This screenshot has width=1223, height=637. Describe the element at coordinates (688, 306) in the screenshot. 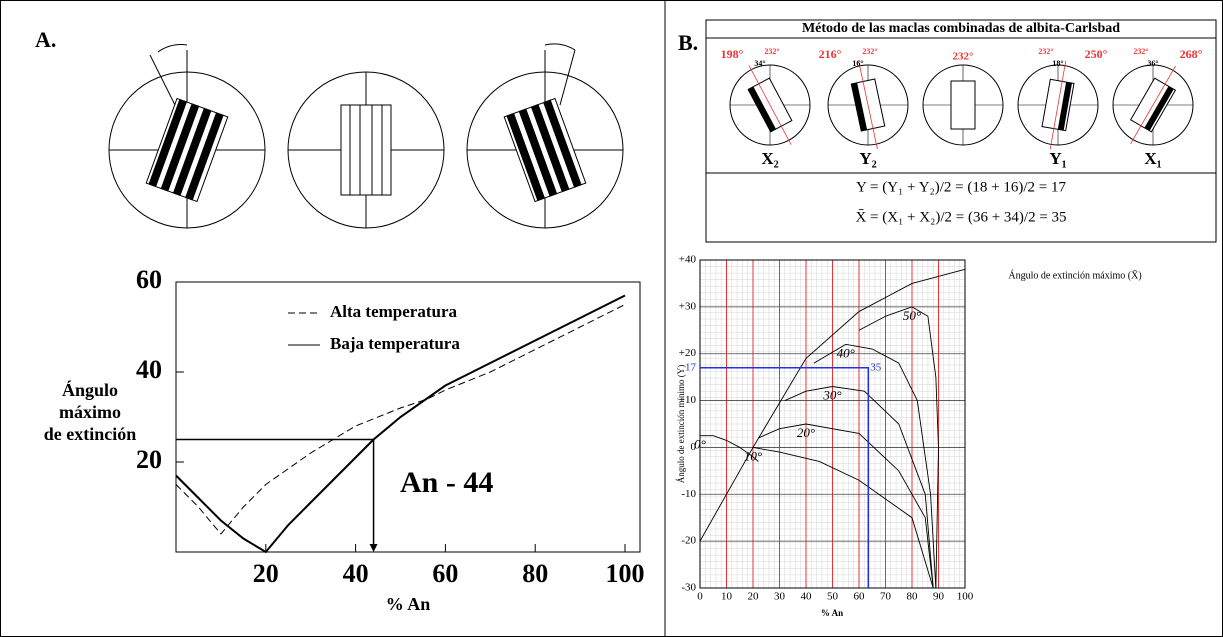

I see `y-tick-label: +30` at that location.